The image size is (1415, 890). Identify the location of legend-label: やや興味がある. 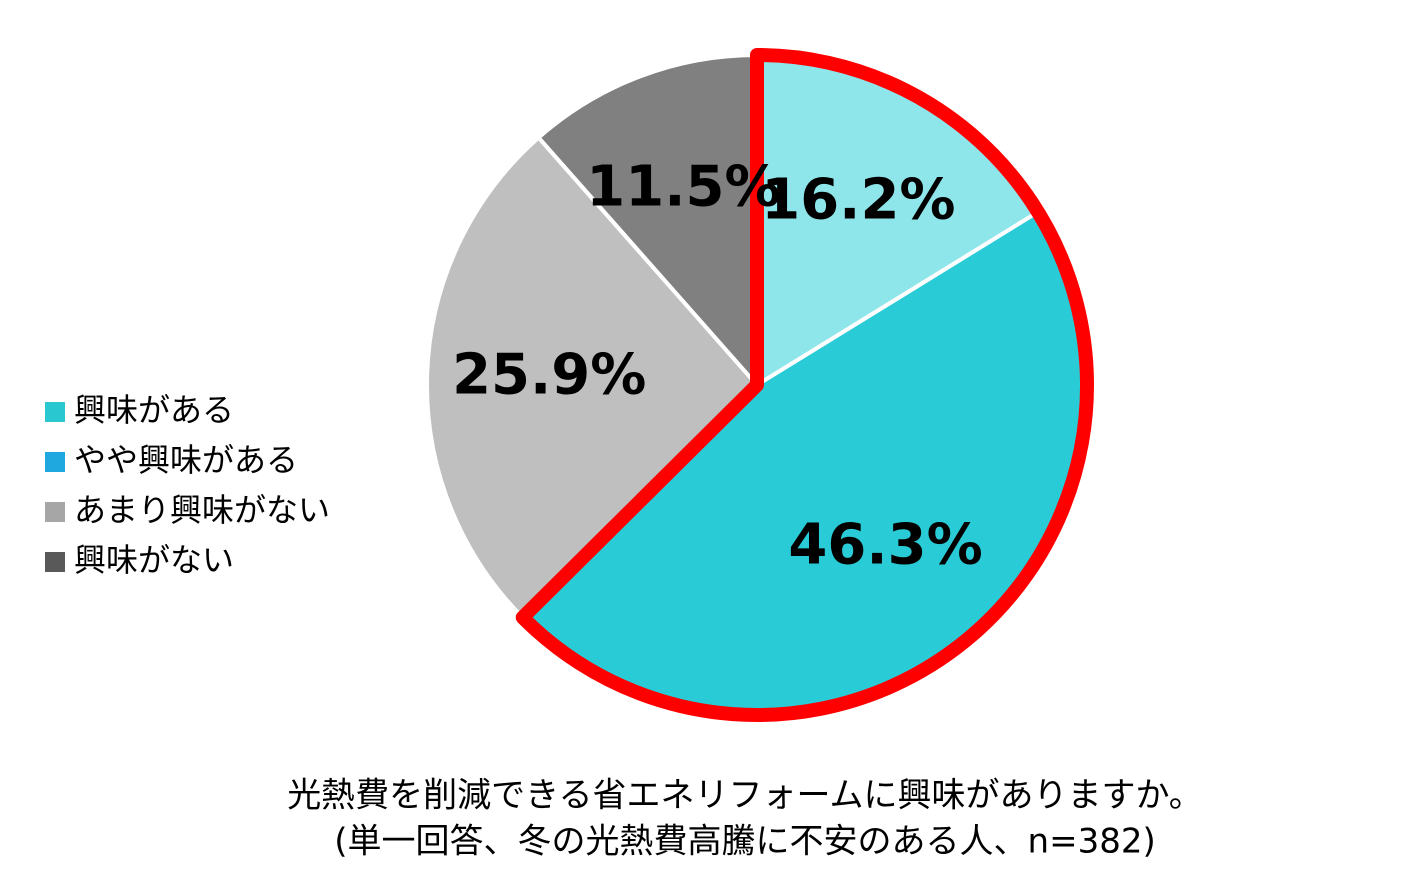
(186, 460).